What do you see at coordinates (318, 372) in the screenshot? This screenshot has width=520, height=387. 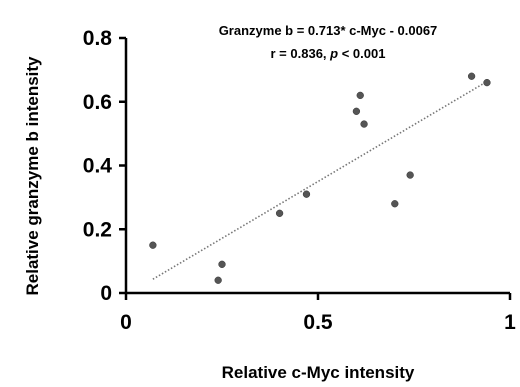 I see `x-axis-title: Relative c-Myc intensity` at bounding box center [318, 372].